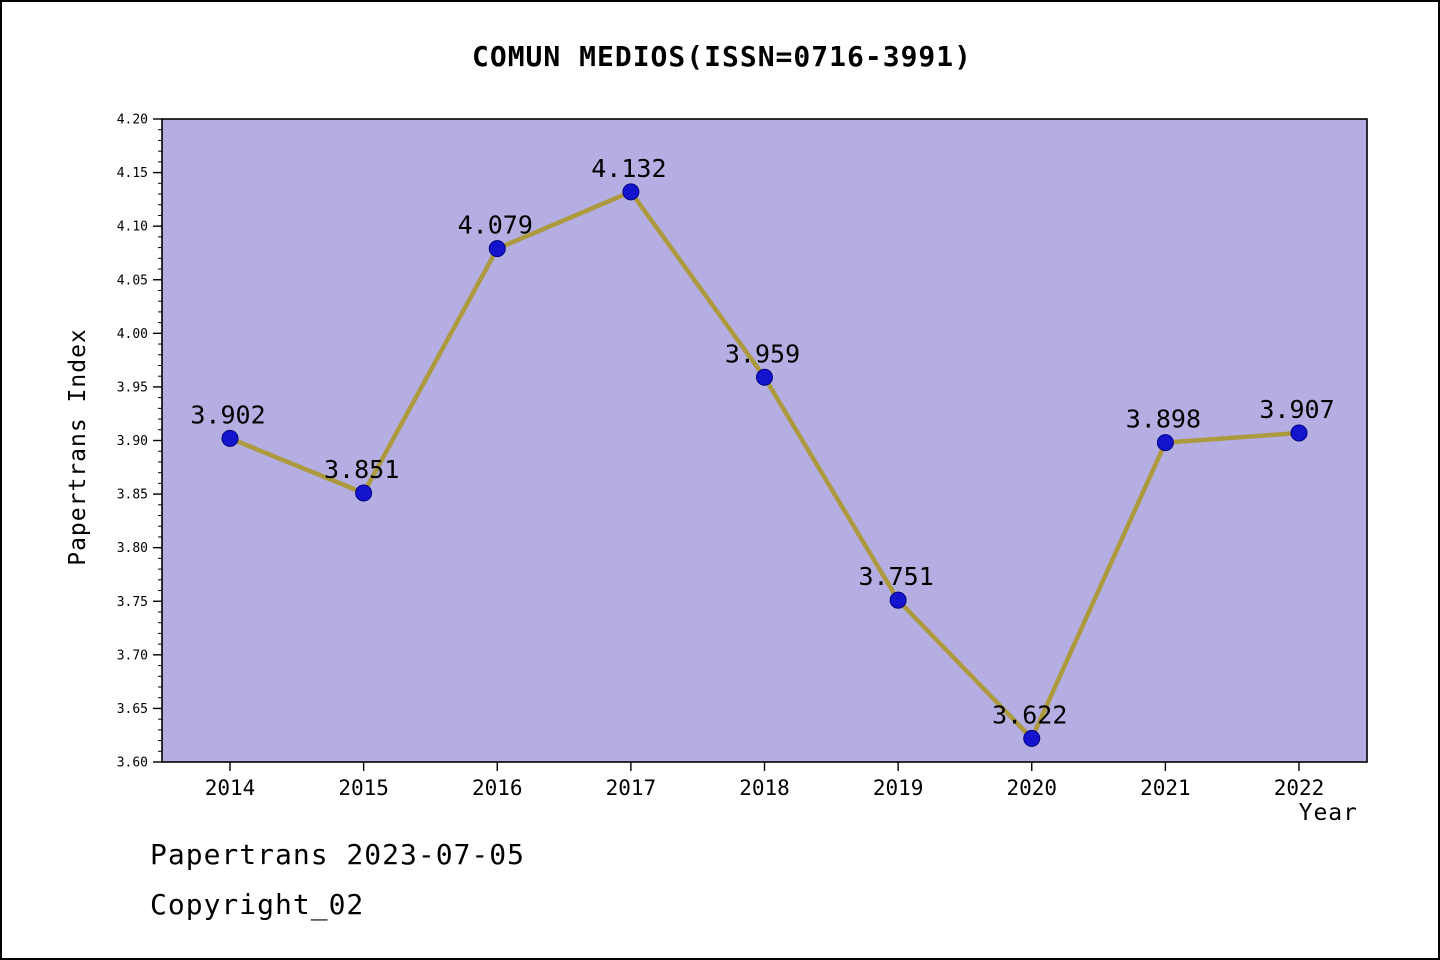  Describe the element at coordinates (1031, 788) in the screenshot. I see `x-tick-label: 2020` at that location.